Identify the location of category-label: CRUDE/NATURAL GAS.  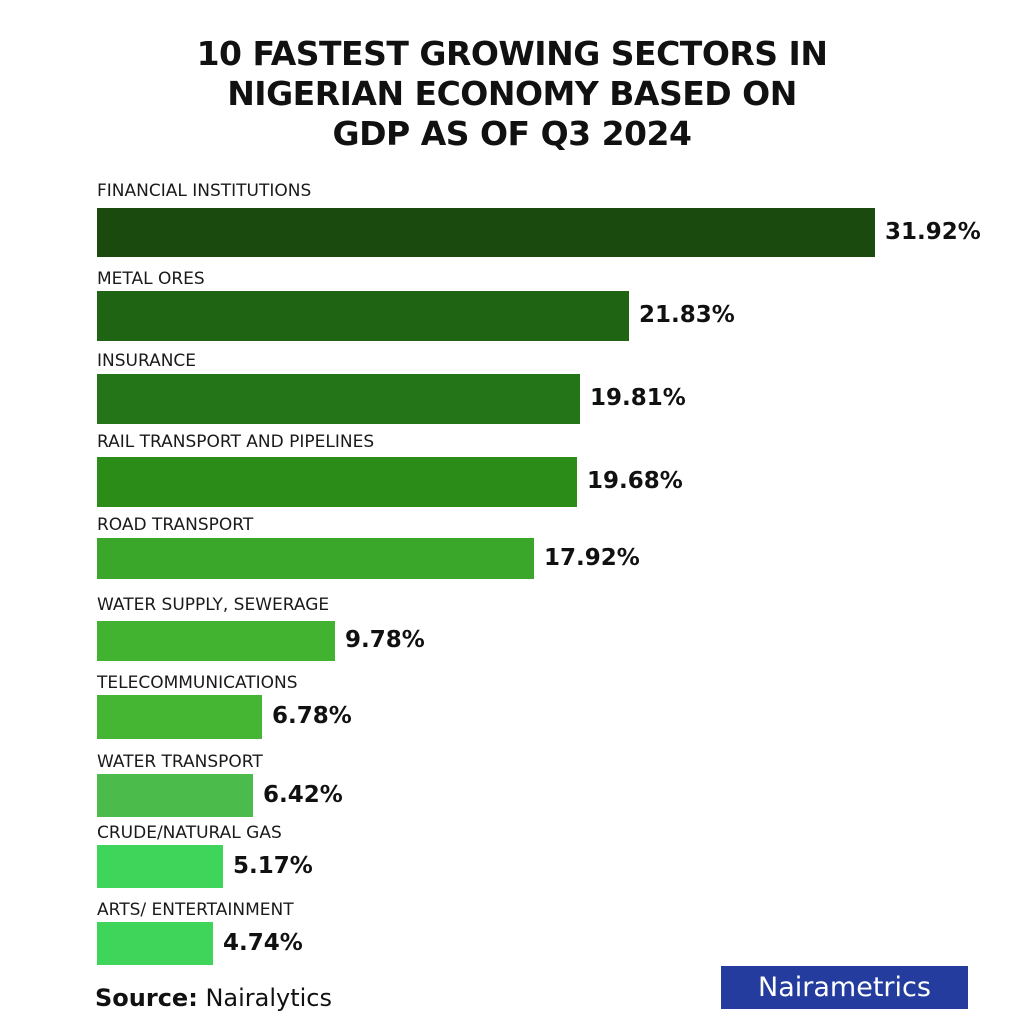
(189, 833).